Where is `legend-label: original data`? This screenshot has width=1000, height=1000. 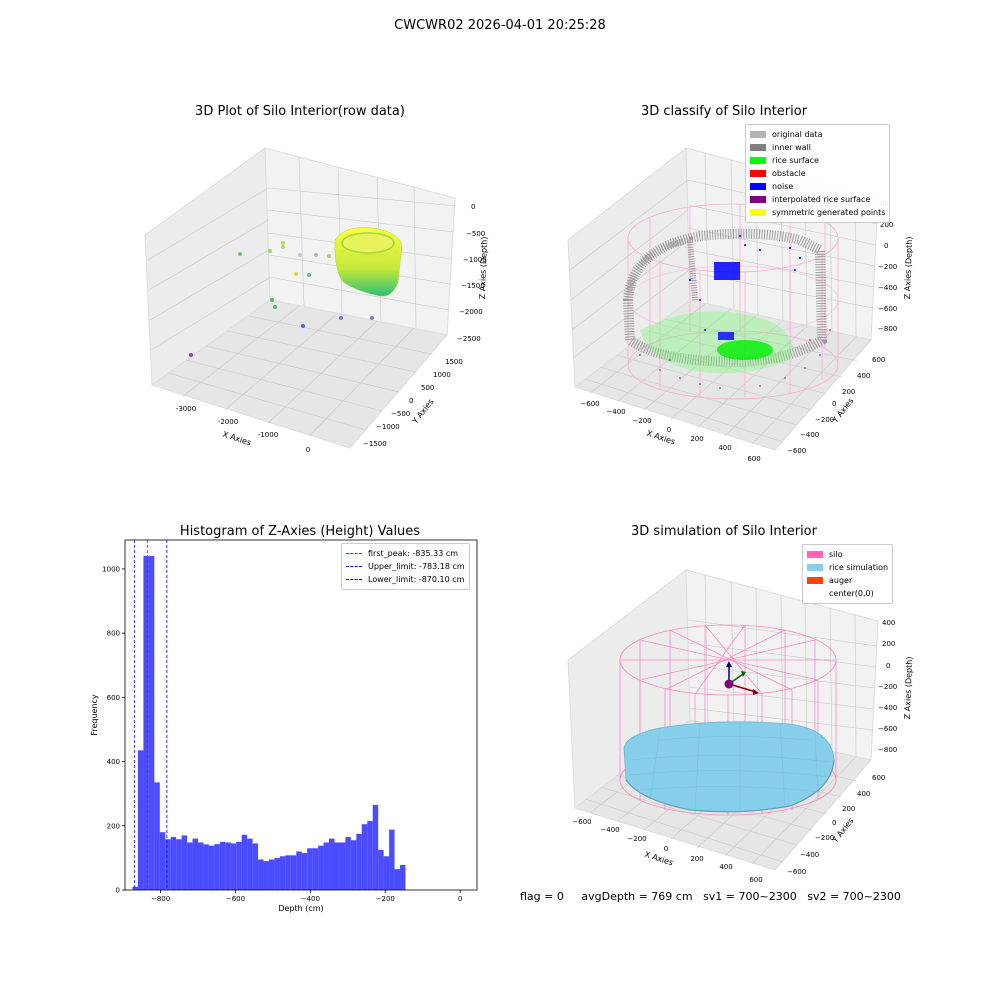 legend-label: original data is located at coordinates (797, 134).